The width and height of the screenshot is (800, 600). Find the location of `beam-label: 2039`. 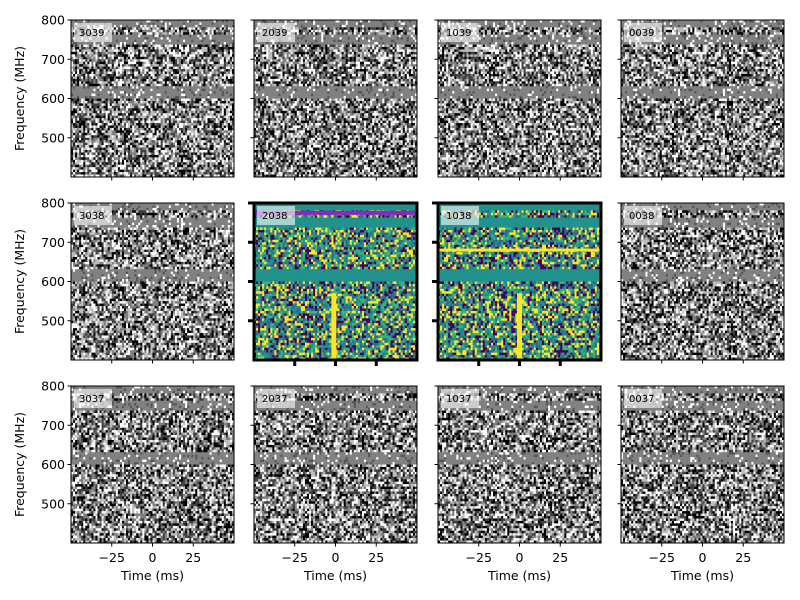

beam-label: 2039 is located at coordinates (274, 33).